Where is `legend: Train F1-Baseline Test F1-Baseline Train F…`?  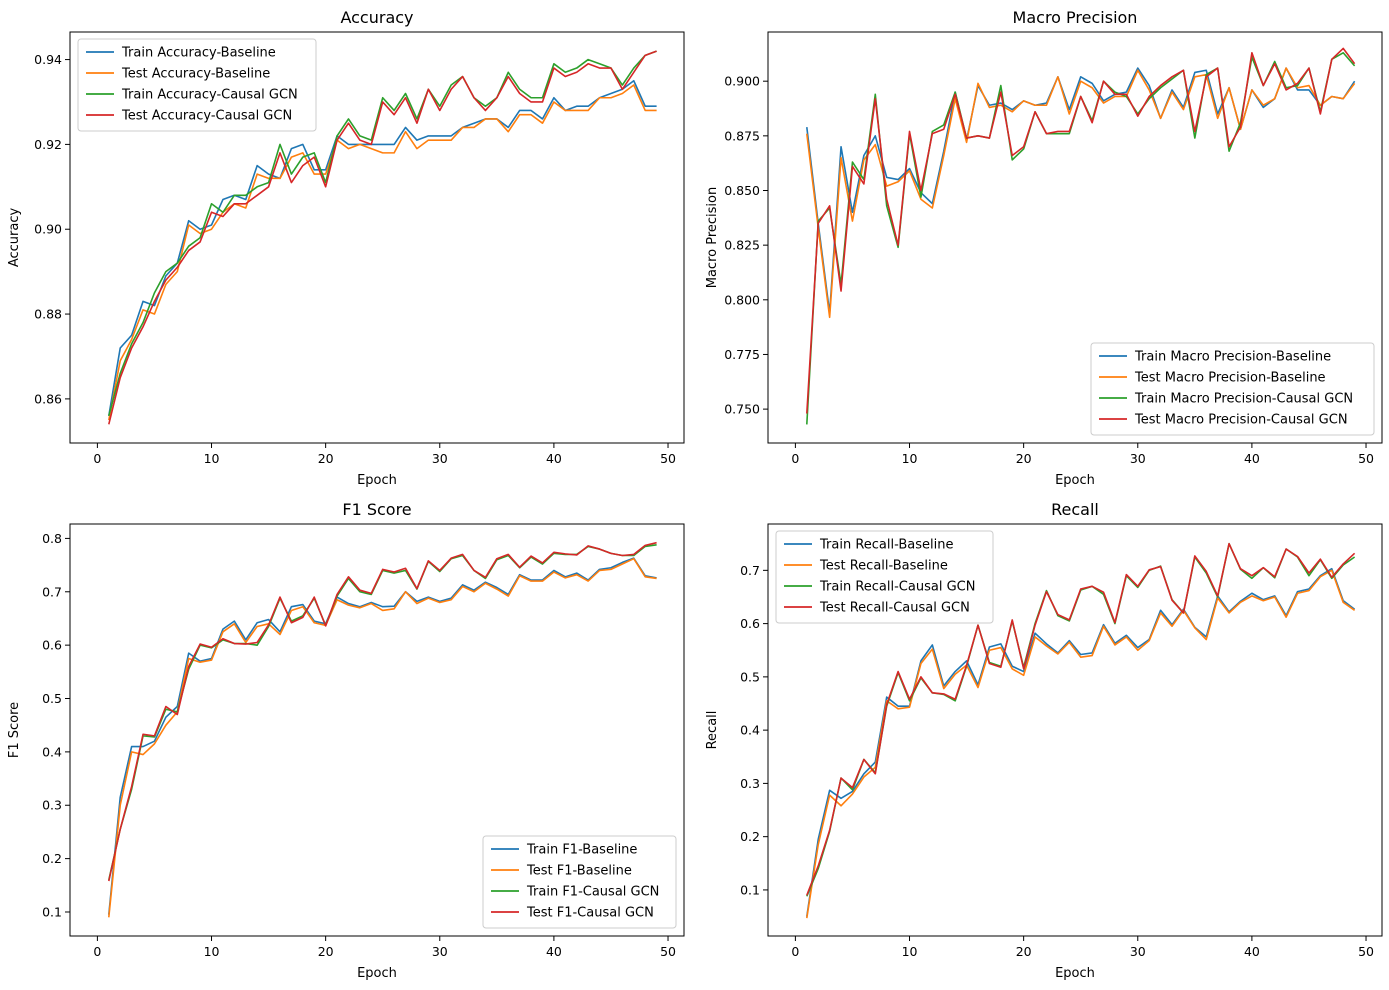
legend: Train F1-Baseline Test F1-Baseline Train F… is located at coordinates (579, 882).